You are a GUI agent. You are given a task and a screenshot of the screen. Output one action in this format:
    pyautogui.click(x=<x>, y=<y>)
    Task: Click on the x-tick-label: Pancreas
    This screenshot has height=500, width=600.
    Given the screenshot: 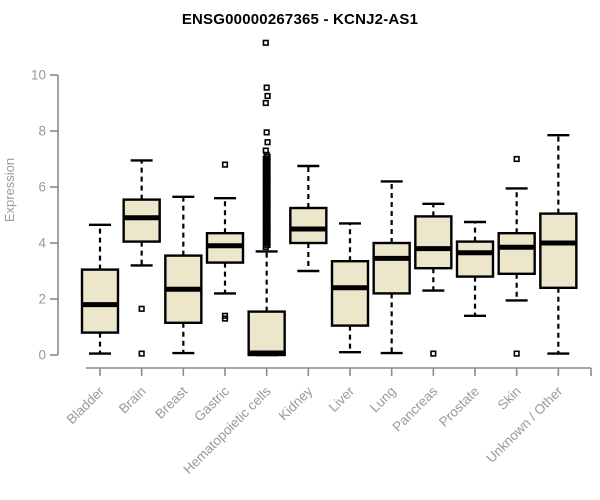 What is the action you would take?
    pyautogui.click(x=415, y=408)
    